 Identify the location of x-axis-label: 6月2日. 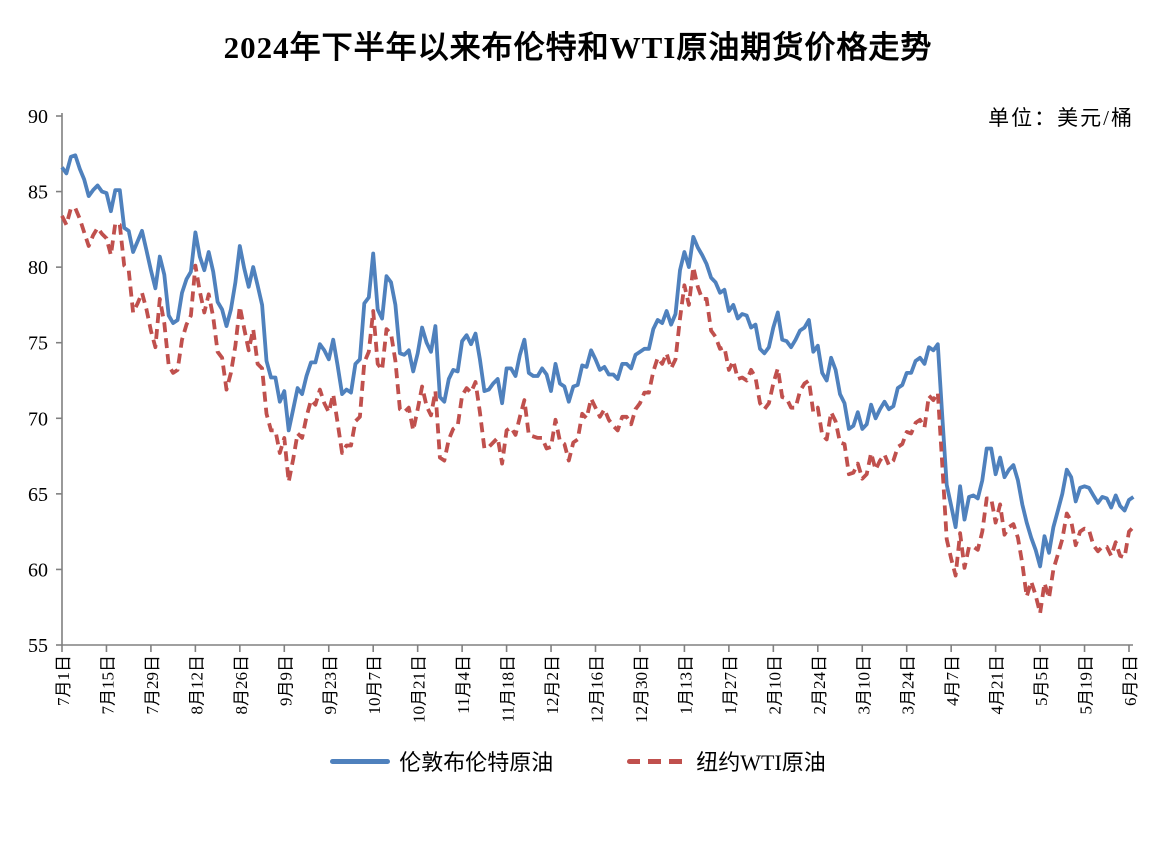
(1130, 680).